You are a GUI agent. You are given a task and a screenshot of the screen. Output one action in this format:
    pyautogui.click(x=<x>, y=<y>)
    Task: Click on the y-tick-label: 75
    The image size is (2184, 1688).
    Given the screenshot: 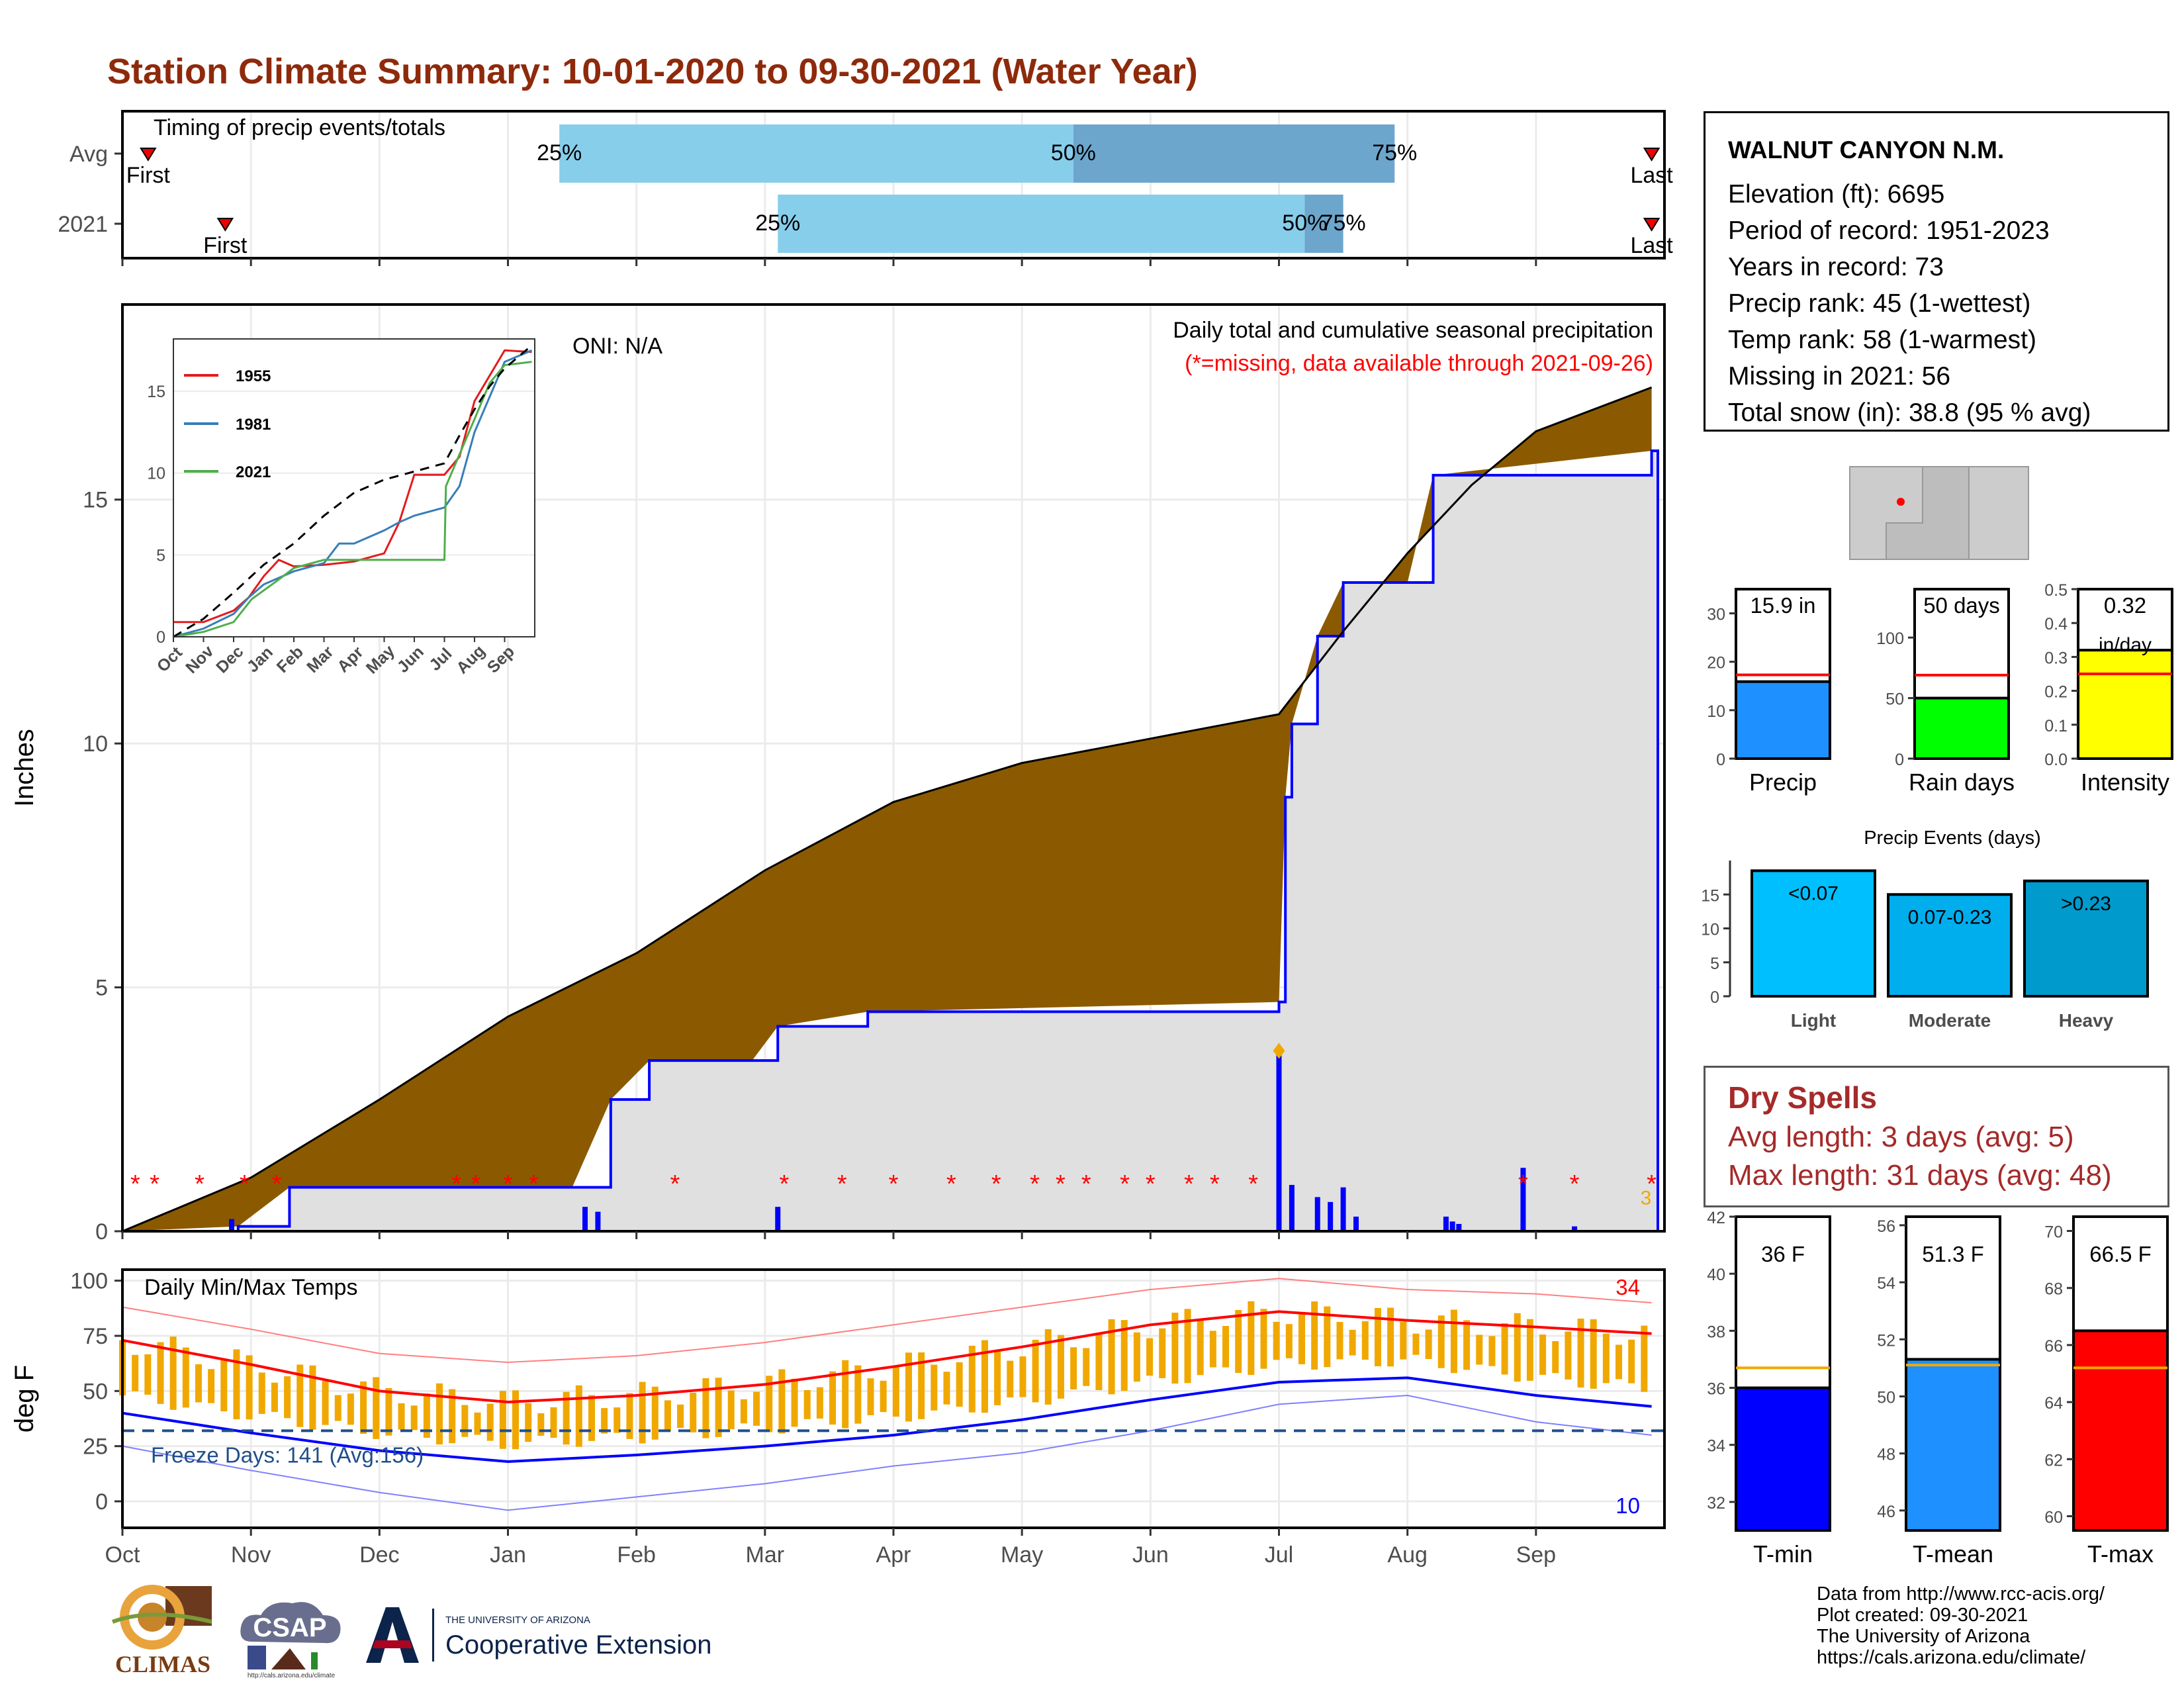 What is the action you would take?
    pyautogui.click(x=95, y=1336)
    